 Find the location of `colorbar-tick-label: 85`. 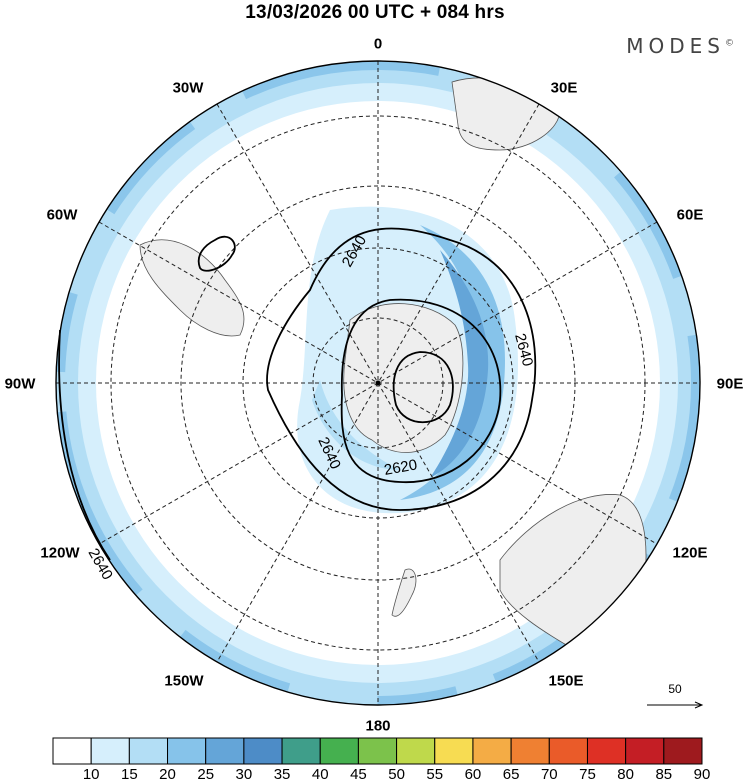

colorbar-tick-label: 85 is located at coordinates (664, 774).